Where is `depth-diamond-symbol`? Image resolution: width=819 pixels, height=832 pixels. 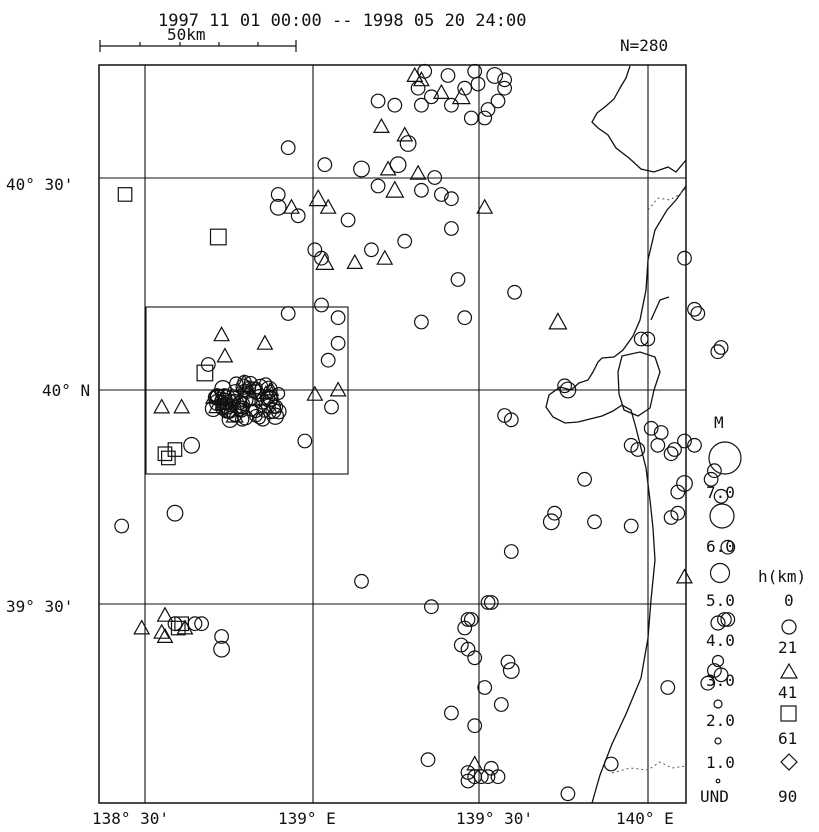 depth-diamond-symbol is located at coordinates (789, 762).